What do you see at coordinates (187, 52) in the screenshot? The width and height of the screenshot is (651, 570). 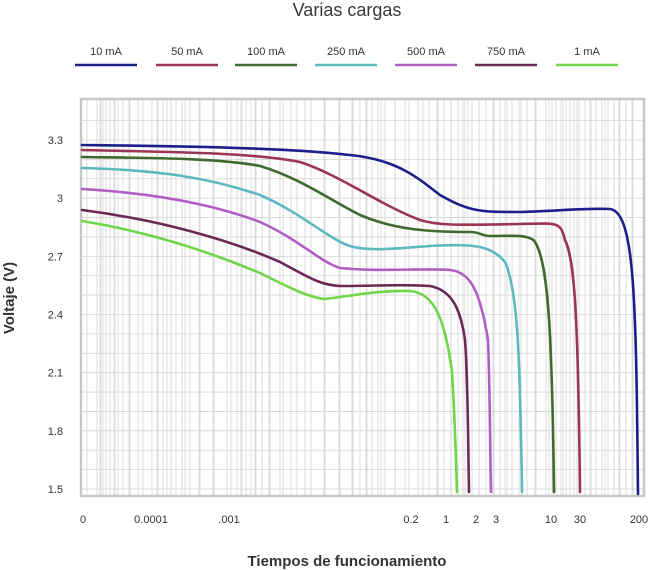 I see `legend-label: 50 mA` at bounding box center [187, 52].